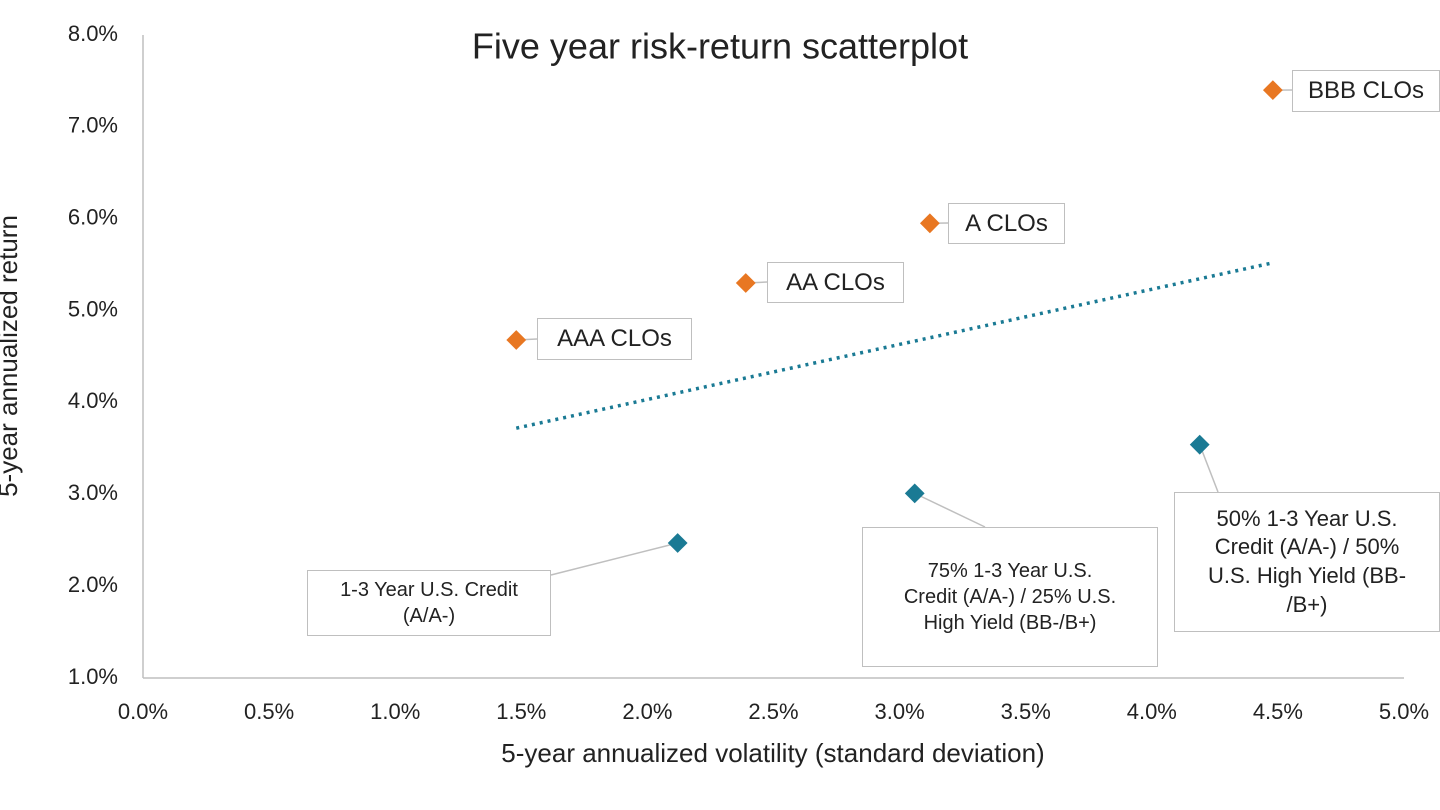 The image size is (1440, 810). What do you see at coordinates (93, 33) in the screenshot?
I see `y-tick-label: 8.0%` at bounding box center [93, 33].